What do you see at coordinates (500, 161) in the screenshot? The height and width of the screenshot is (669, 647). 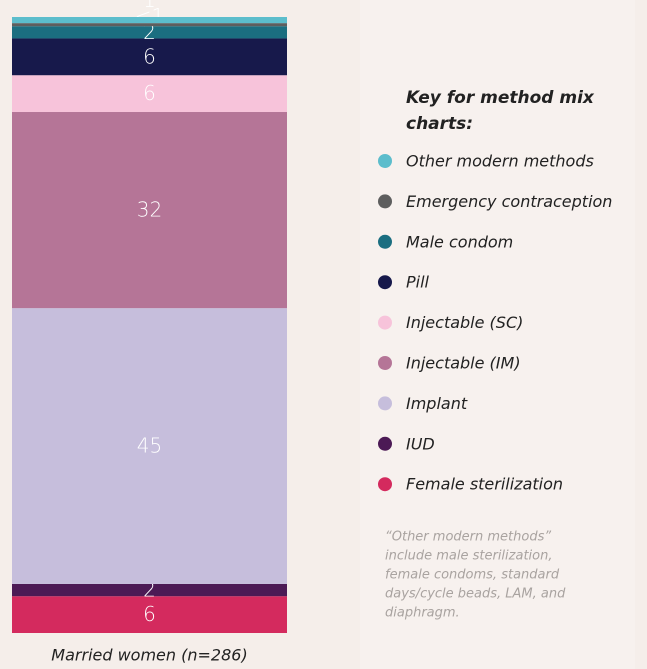 I see `legend-label: Other modern methods` at bounding box center [500, 161].